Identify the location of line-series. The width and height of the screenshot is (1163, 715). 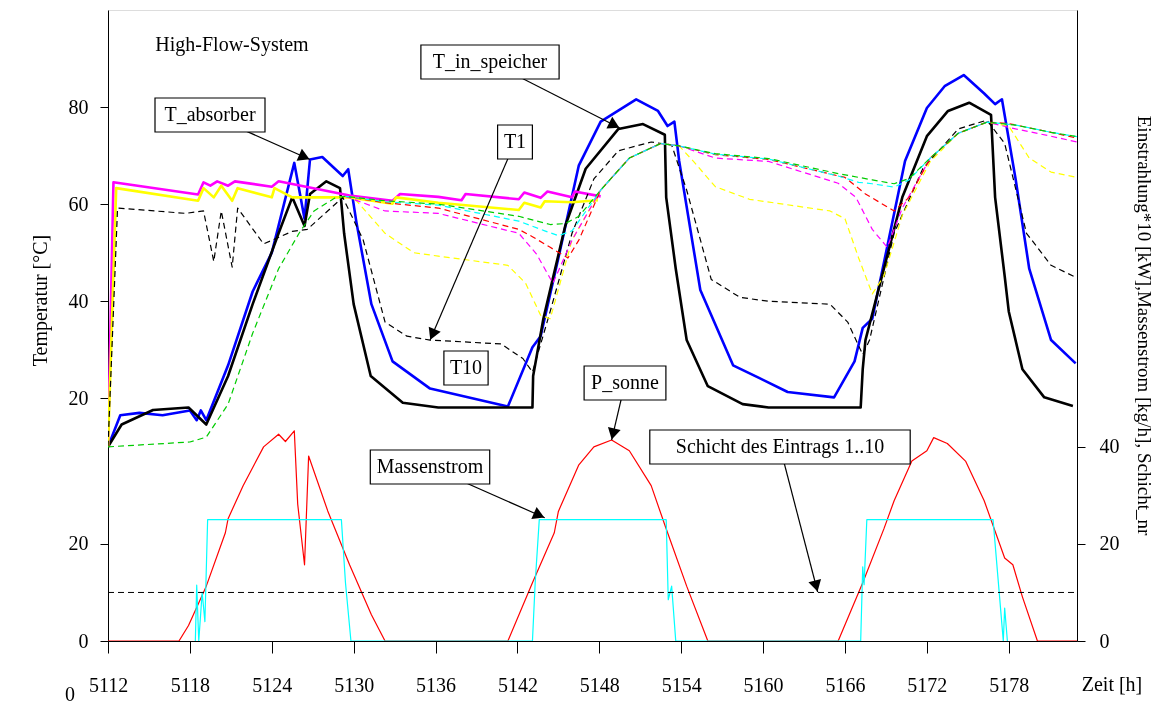
(710, 179).